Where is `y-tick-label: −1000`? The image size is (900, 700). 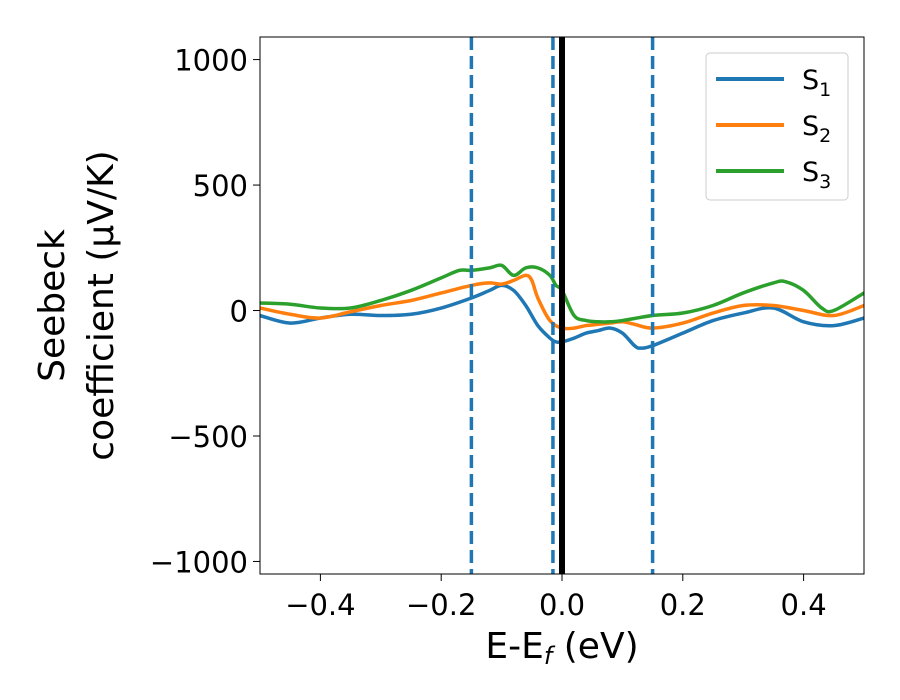 y-tick-label: −1000 is located at coordinates (199, 562).